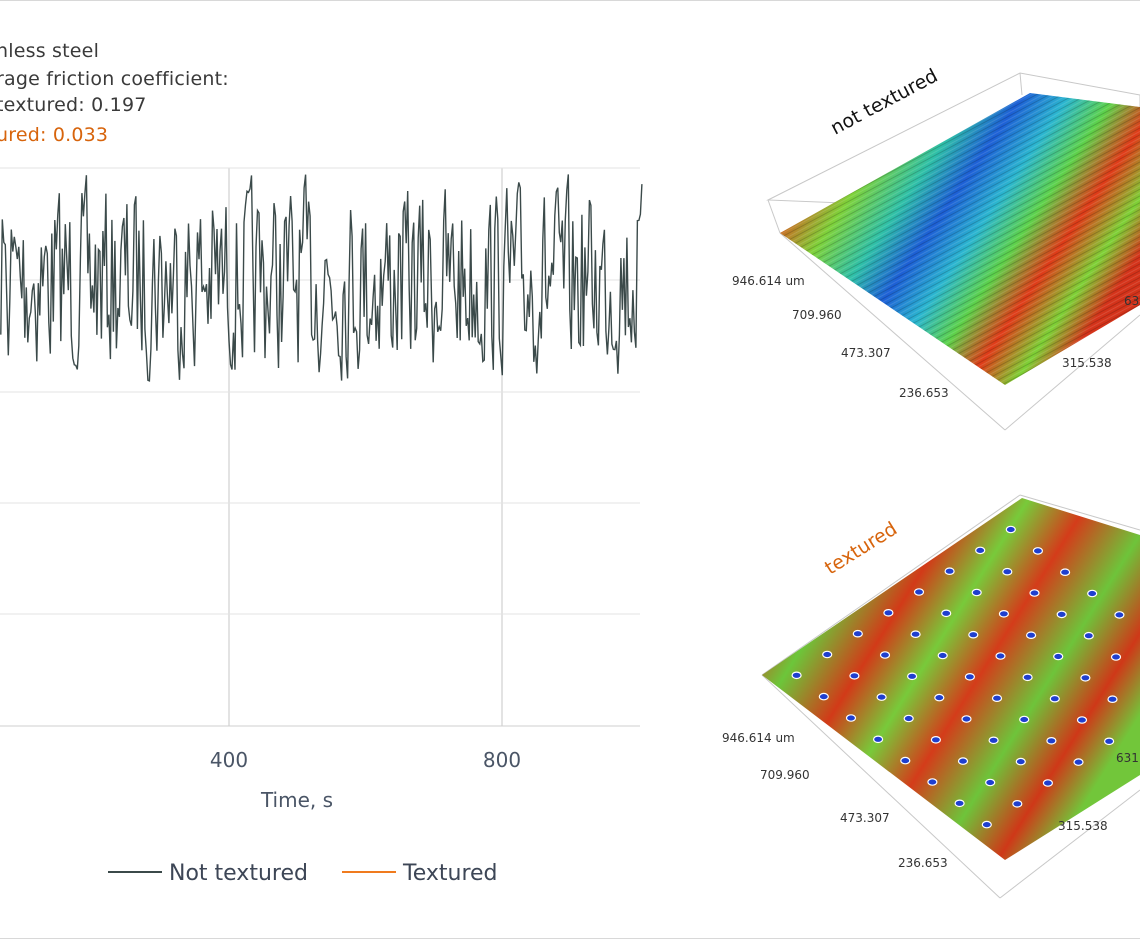  Describe the element at coordinates (450, 873) in the screenshot. I see `legend-label-textured: Textured` at that location.